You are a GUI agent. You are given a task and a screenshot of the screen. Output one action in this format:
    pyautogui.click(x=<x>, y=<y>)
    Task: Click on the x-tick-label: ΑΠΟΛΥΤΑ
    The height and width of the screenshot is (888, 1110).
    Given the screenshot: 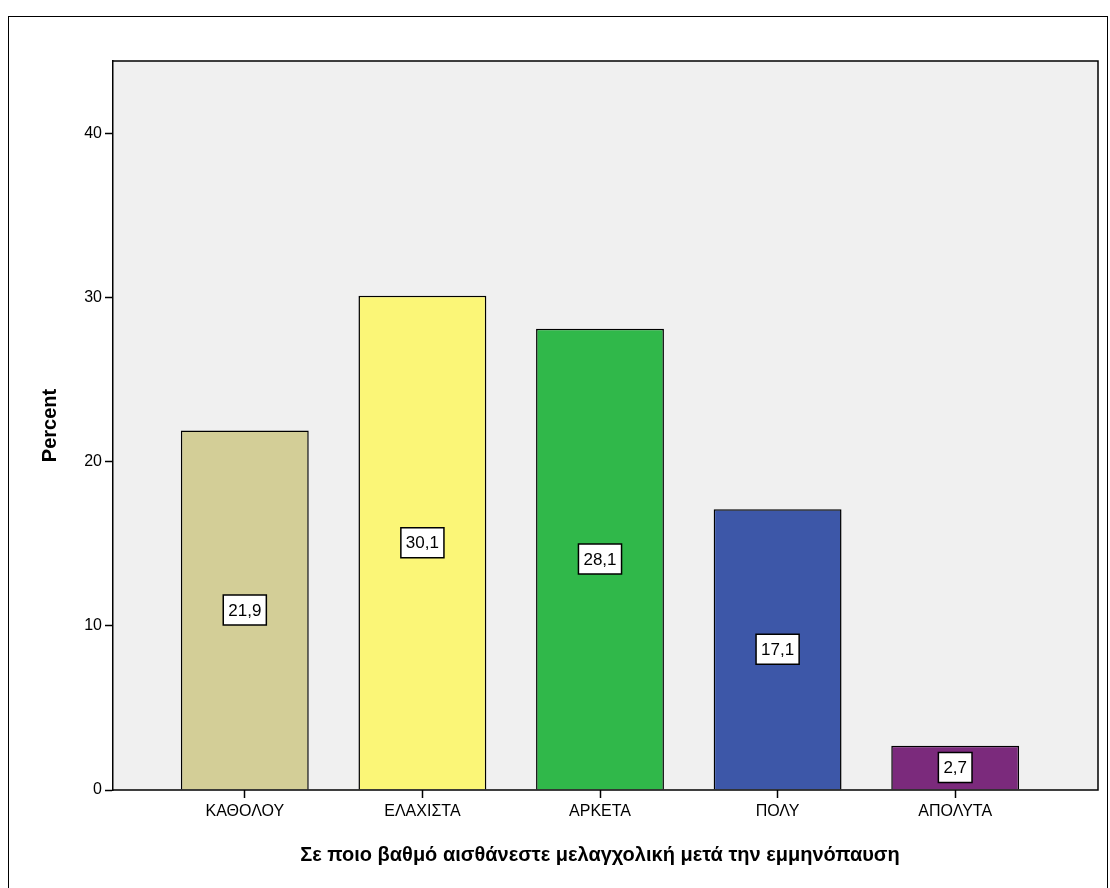 What is the action you would take?
    pyautogui.click(x=955, y=811)
    